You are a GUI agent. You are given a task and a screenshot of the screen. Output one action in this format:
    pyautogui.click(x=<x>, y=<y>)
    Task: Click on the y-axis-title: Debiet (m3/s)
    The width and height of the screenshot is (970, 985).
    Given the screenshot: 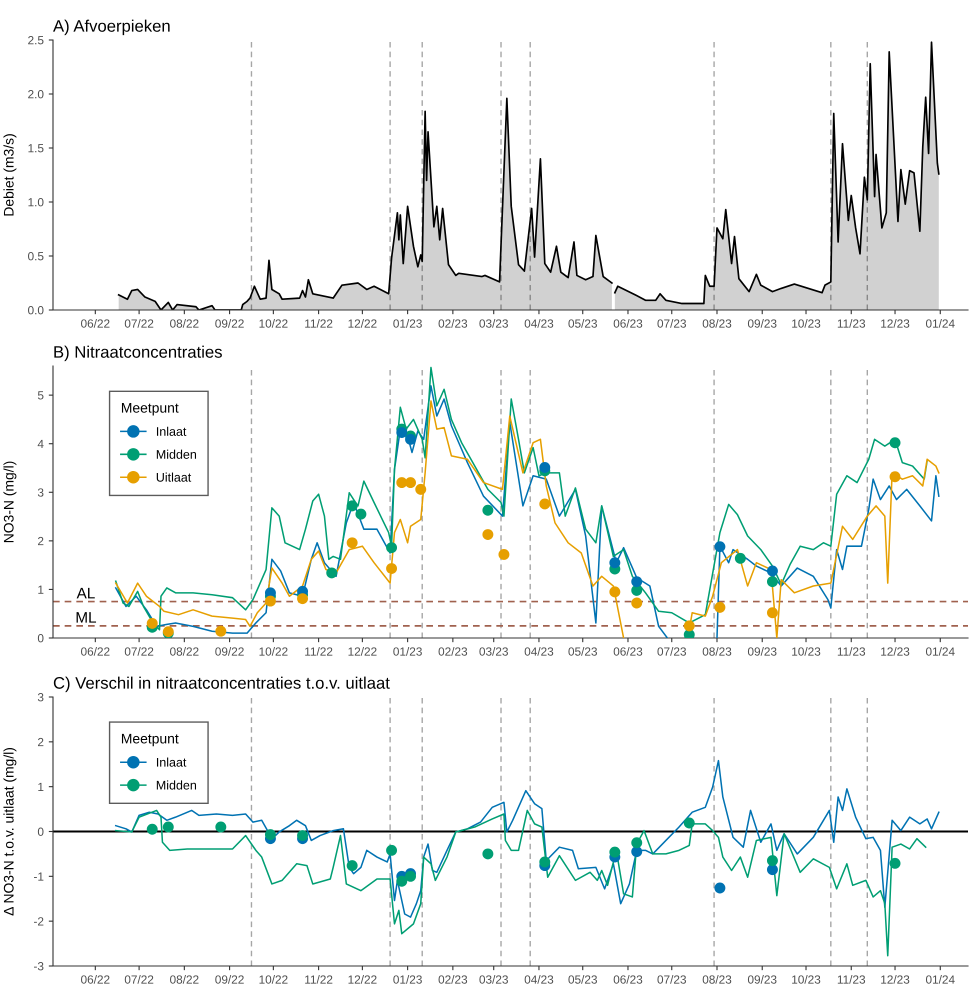 What is the action you would take?
    pyautogui.click(x=9, y=175)
    